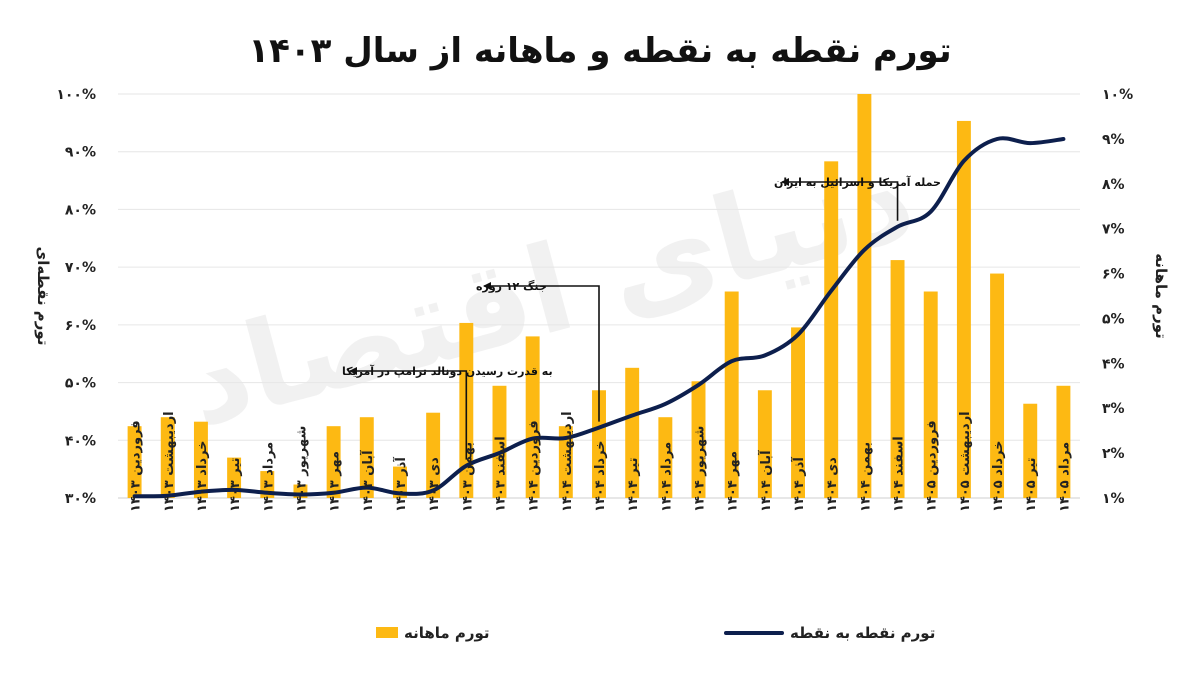 The width and height of the screenshot is (1200, 674). Describe the element at coordinates (434, 484) in the screenshot. I see `x-tick-label: دی ۱۴۰۳` at that location.